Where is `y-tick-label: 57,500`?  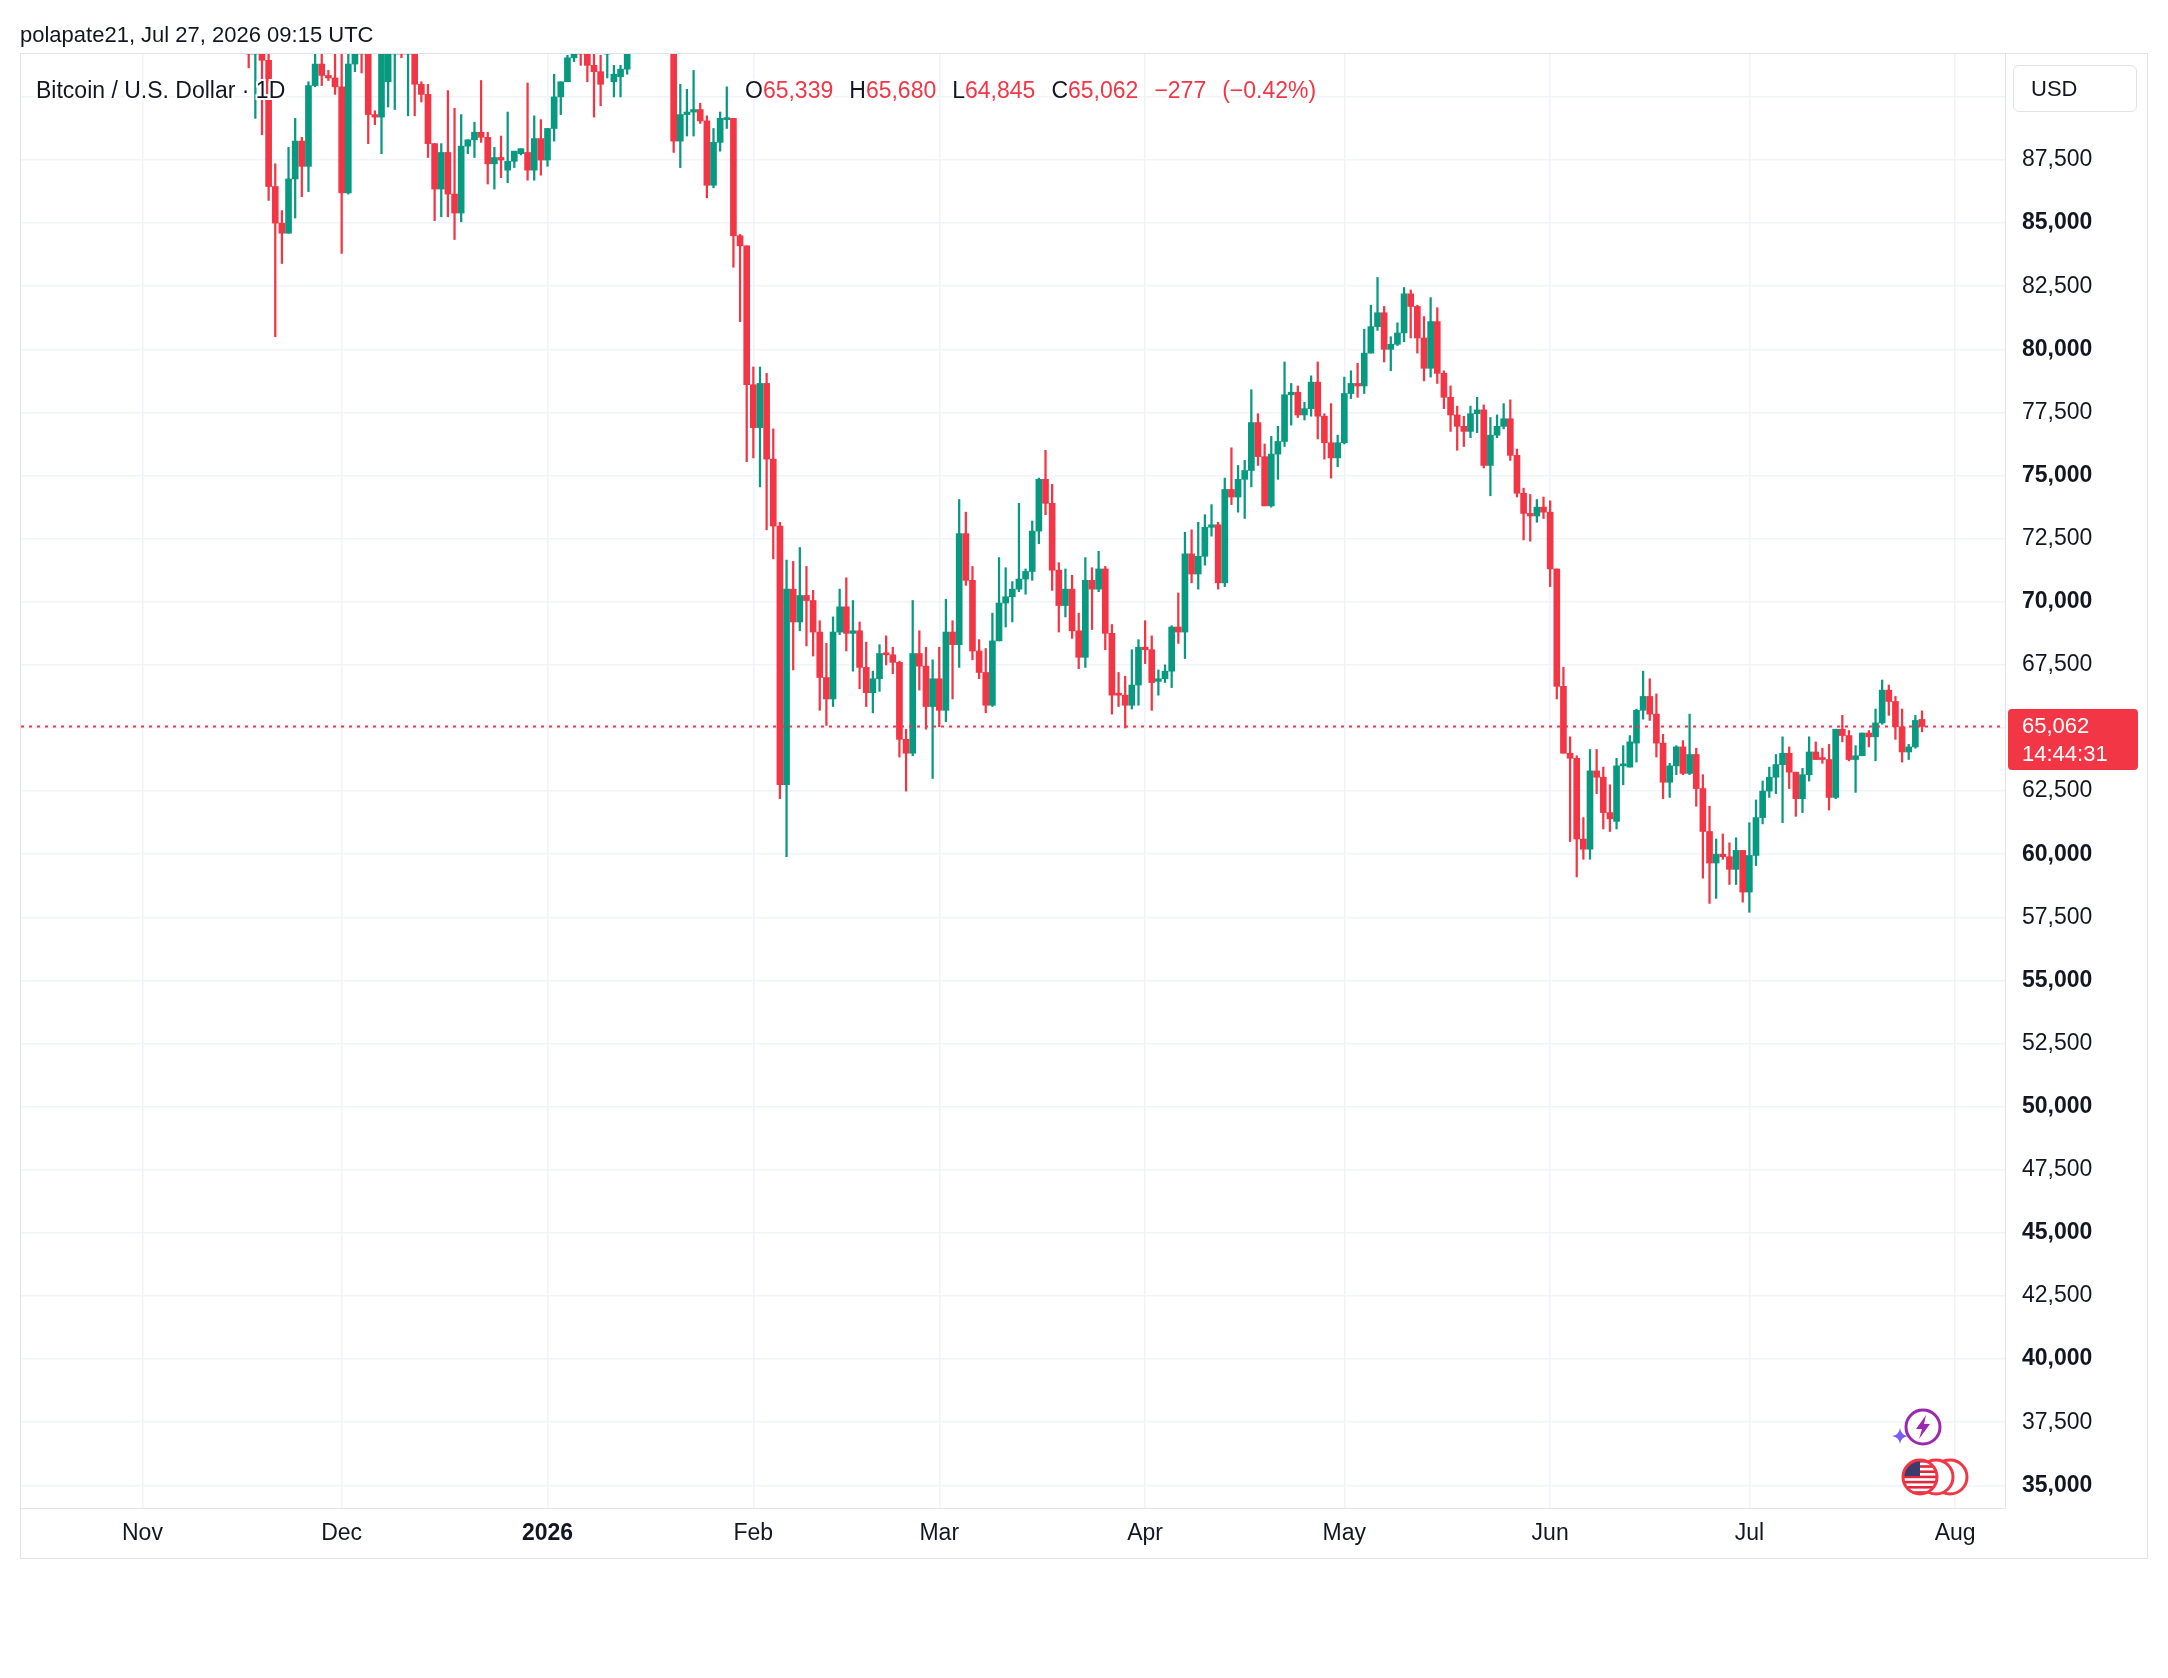
y-tick-label: 57,500 is located at coordinates (2057, 915).